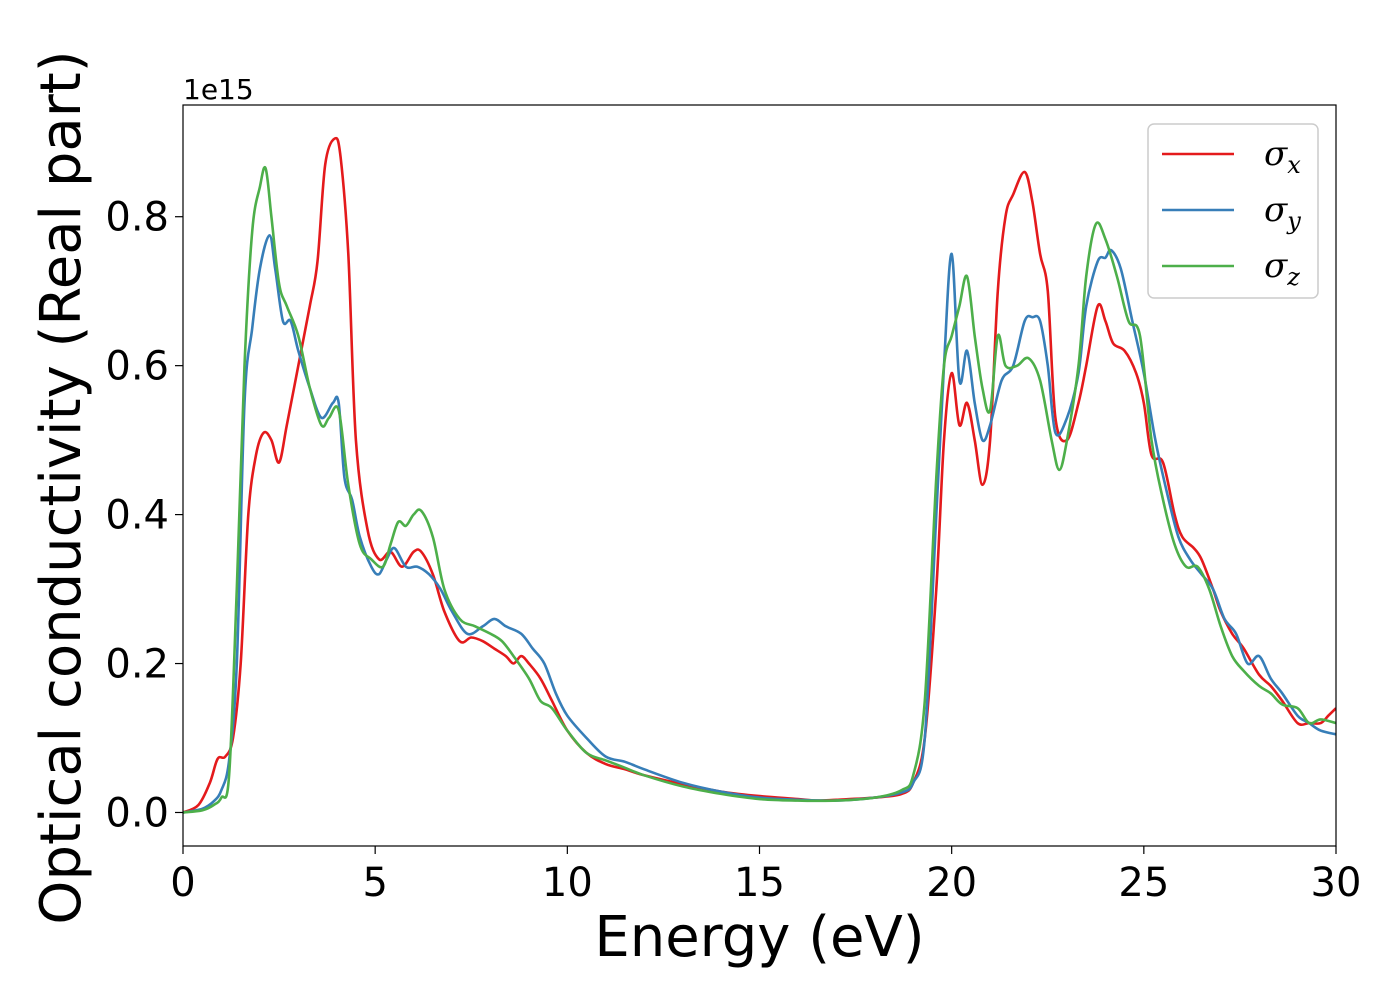 The image size is (1400, 1000). I want to click on y-tick-label: 0.2, so click(137, 665).